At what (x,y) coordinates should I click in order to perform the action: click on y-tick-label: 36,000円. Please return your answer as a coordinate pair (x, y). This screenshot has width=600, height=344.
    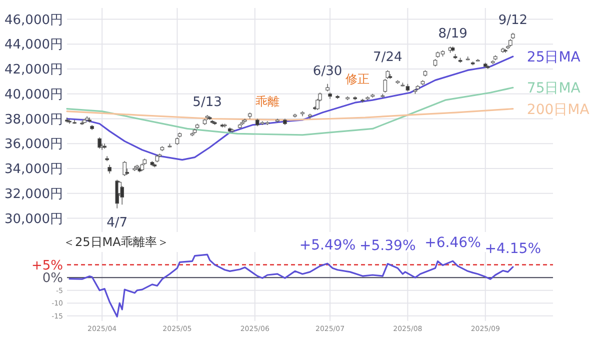
    Looking at the image, I should click on (33, 144).